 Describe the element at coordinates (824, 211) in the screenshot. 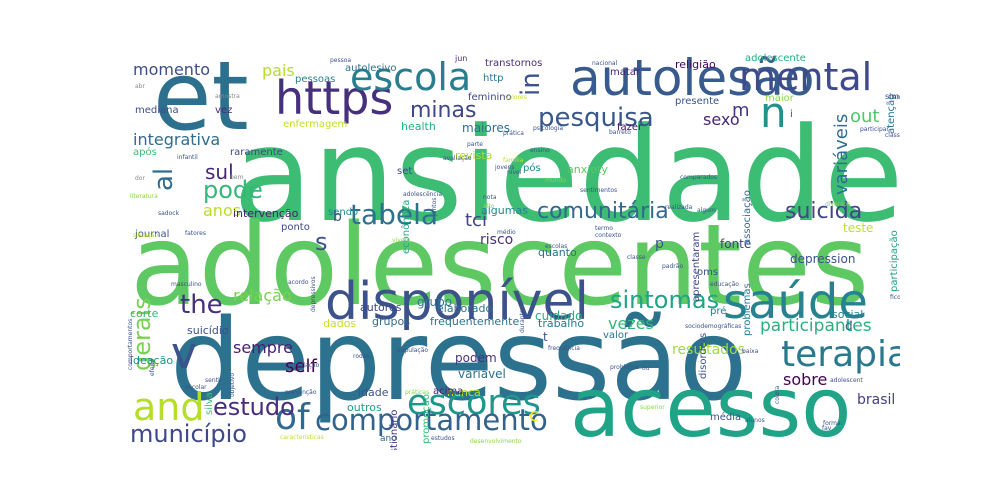

I see `word-suicida: suicida` at that location.